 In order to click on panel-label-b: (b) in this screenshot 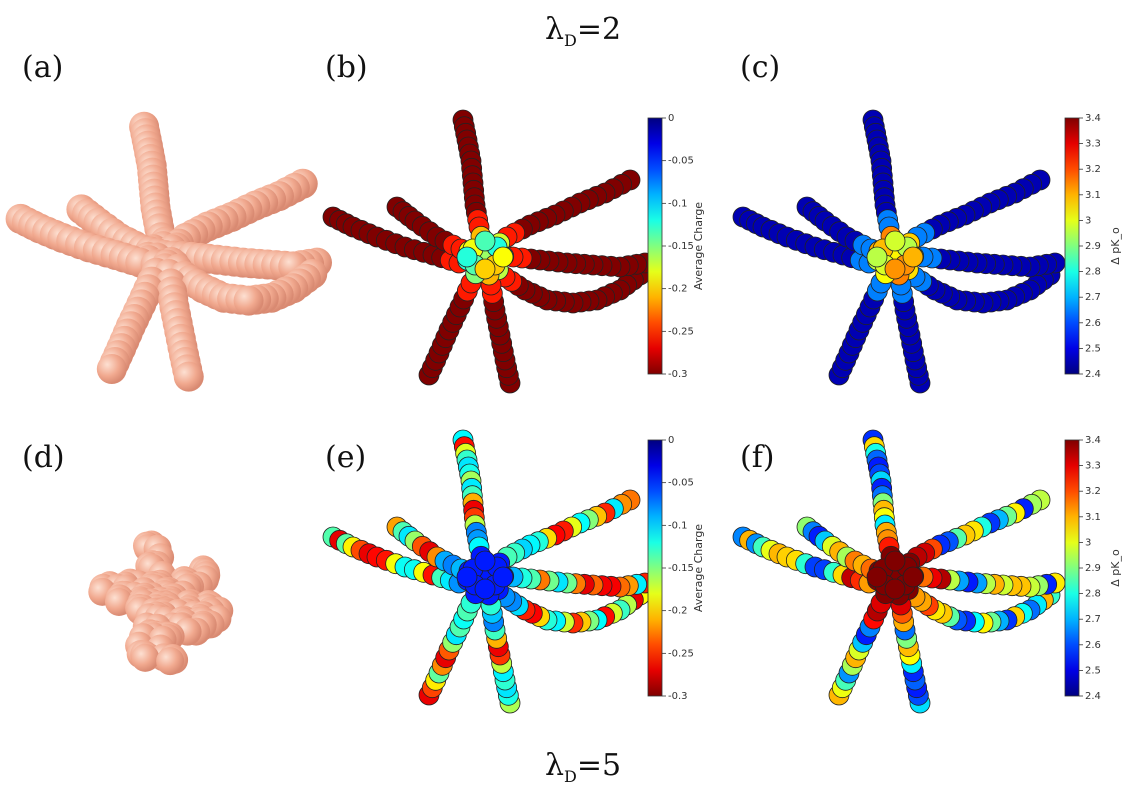, I will do `click(346, 67)`.